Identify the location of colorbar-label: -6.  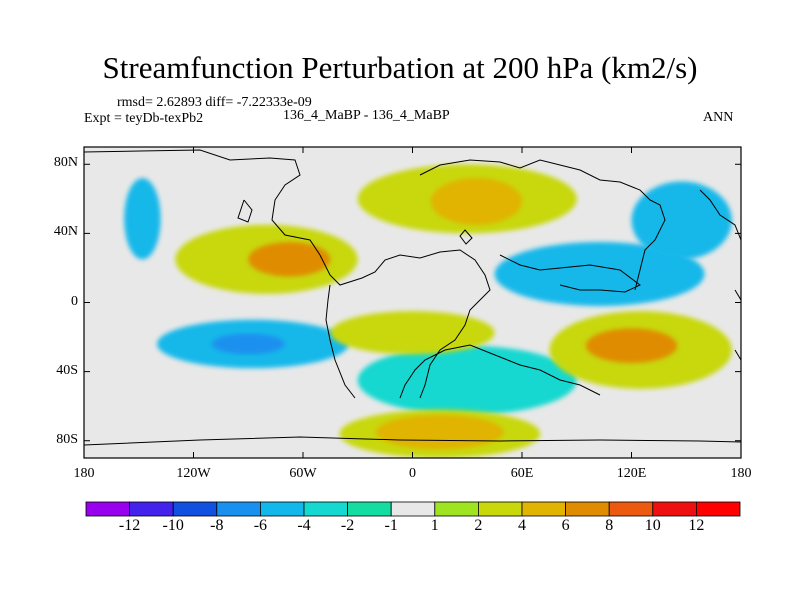
(260, 525).